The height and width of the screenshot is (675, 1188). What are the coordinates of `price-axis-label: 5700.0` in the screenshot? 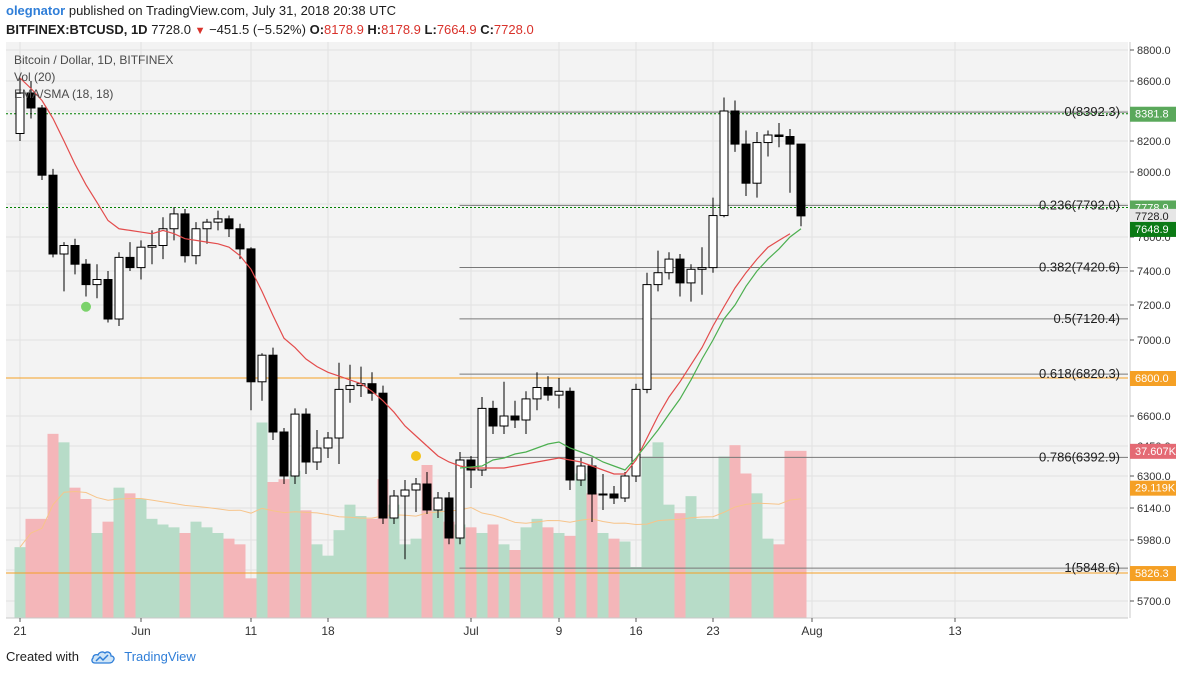 It's located at (1154, 602).